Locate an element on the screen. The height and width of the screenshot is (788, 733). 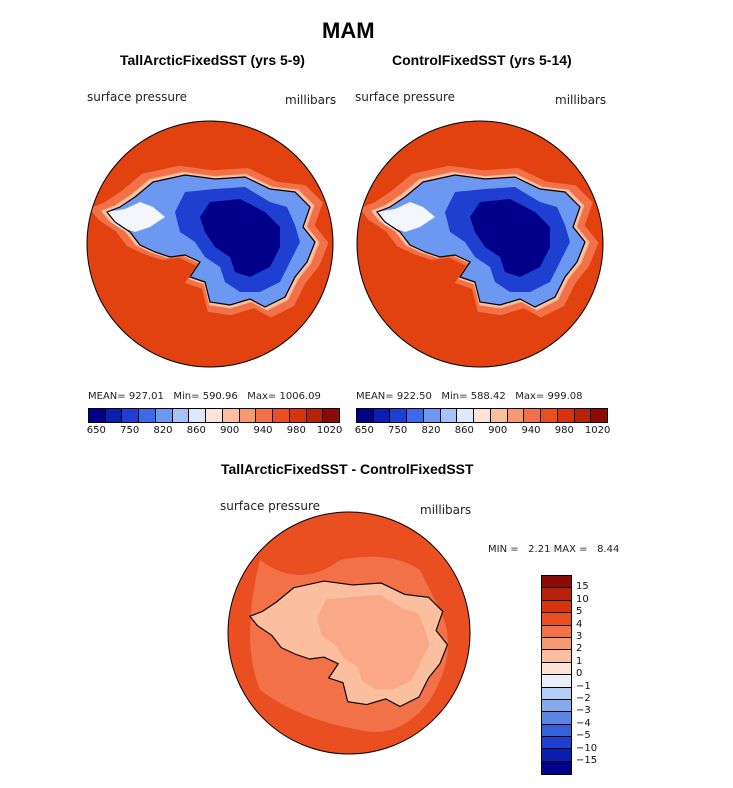
difference-variable-label: surface pressure is located at coordinates (270, 506).